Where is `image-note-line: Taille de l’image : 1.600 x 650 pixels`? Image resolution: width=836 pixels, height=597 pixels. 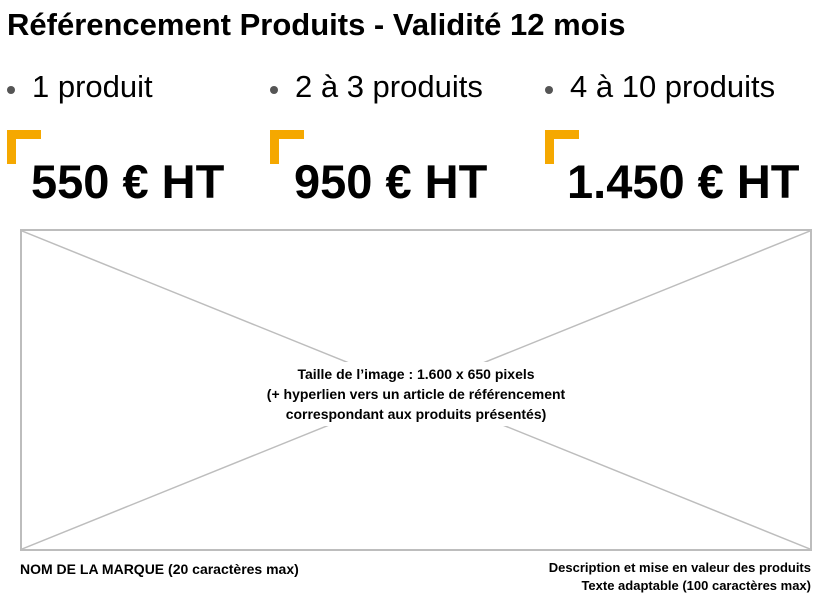
image-note-line: Taille de l’image : 1.600 x 650 pixels is located at coordinates (416, 374).